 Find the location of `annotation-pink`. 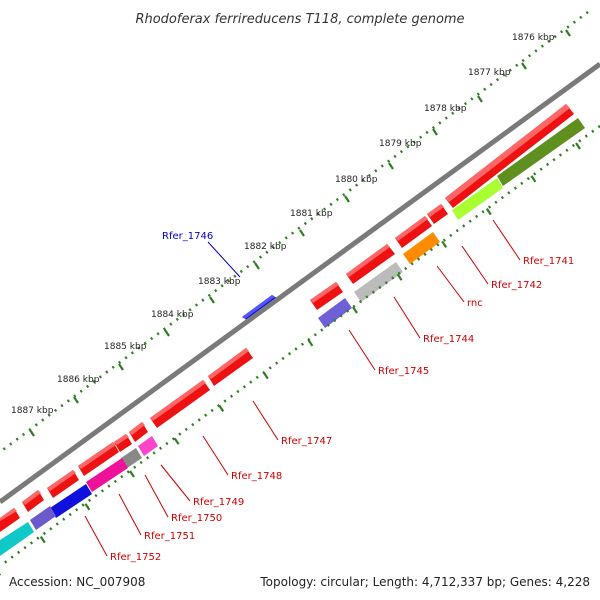

annotation-pink is located at coordinates (148, 446).